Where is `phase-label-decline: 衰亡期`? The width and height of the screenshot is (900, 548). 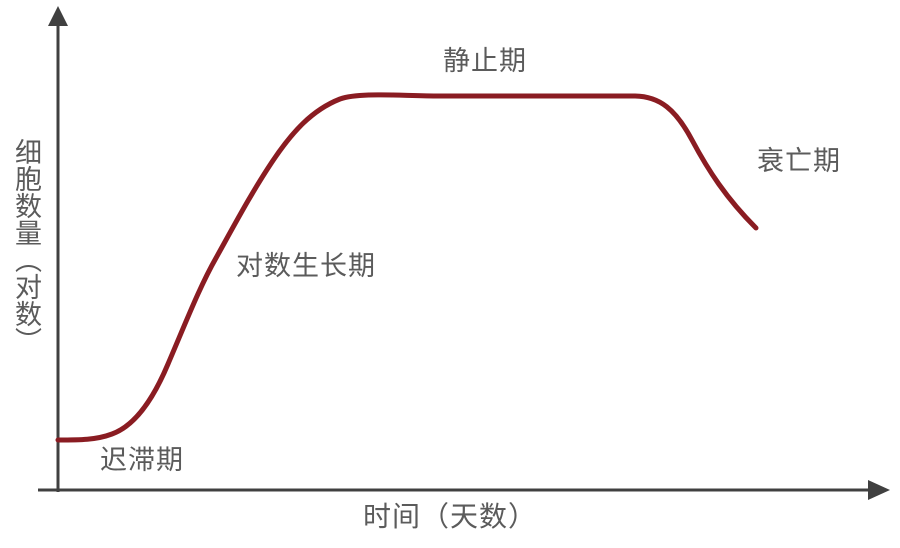 phase-label-decline: 衰亡期 is located at coordinates (799, 161).